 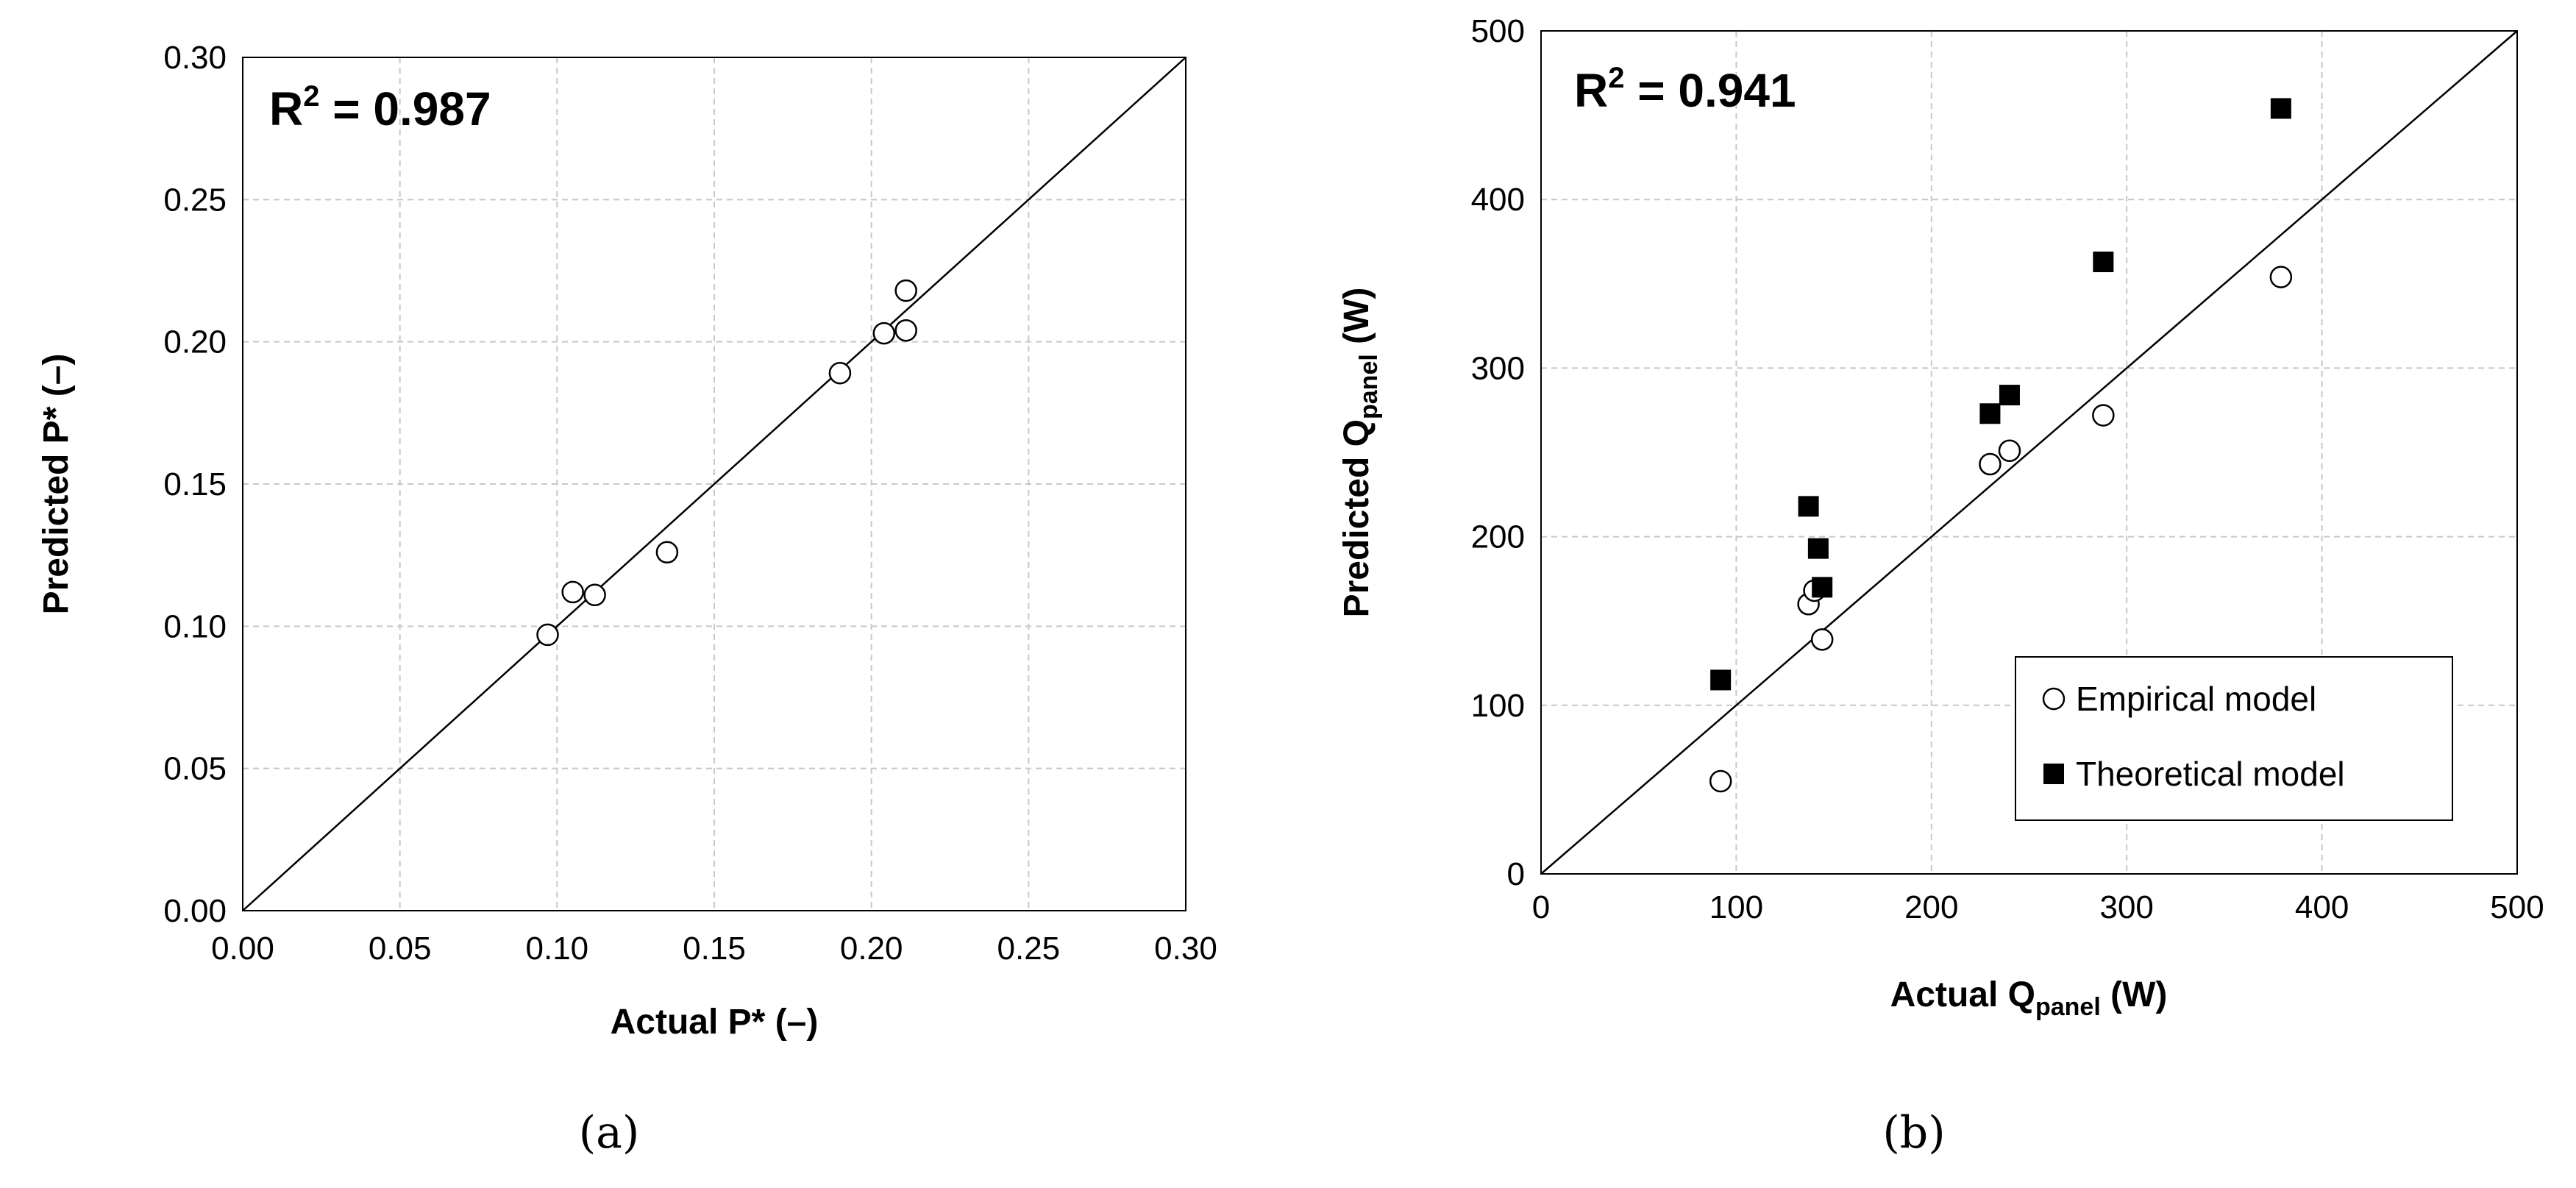 I want to click on chart-b-x-ticks: 0 100 200 300 400 500, so click(x=2038, y=907).